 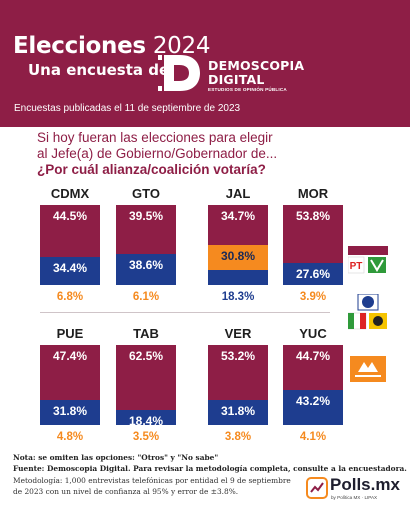 What do you see at coordinates (313, 356) in the screenshot?
I see `data-label-morena: 44.7%` at bounding box center [313, 356].